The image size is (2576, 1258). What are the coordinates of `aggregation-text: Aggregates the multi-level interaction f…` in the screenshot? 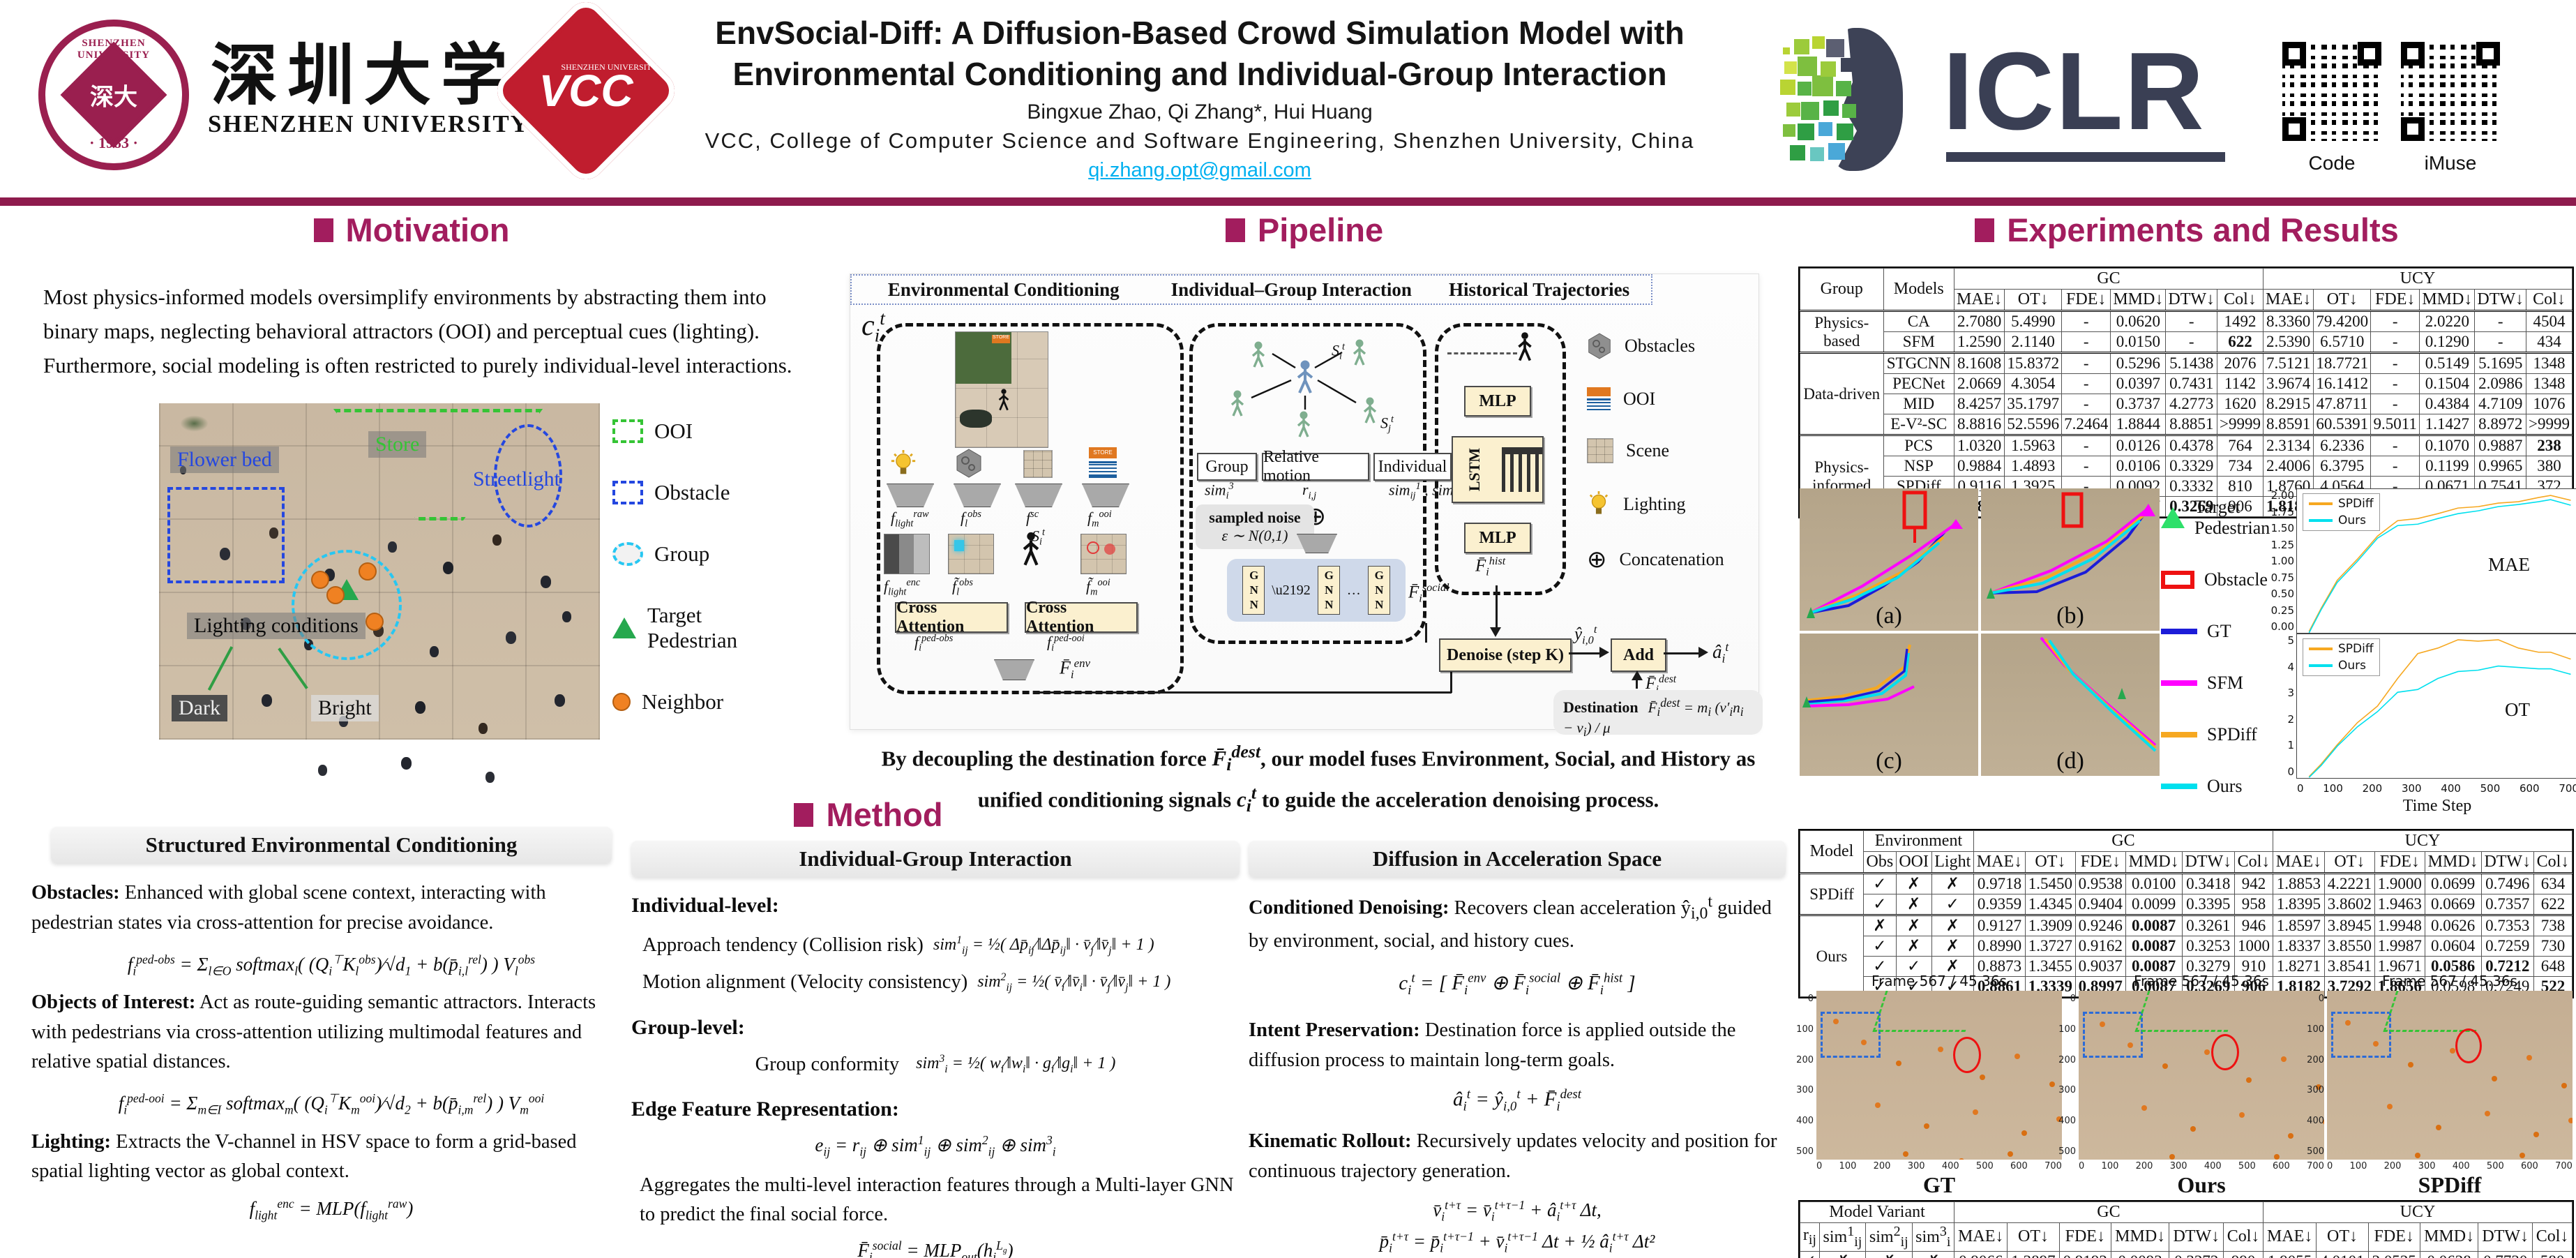 It's located at (937, 1200).